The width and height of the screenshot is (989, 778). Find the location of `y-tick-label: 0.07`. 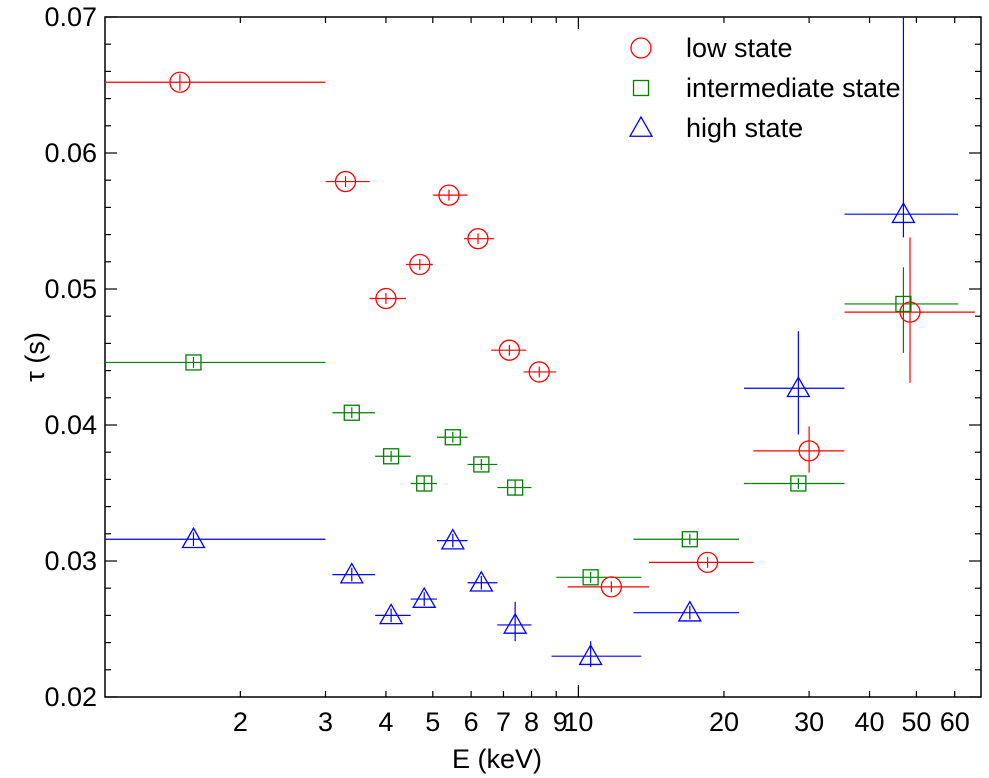

y-tick-label: 0.07 is located at coordinates (70, 17).